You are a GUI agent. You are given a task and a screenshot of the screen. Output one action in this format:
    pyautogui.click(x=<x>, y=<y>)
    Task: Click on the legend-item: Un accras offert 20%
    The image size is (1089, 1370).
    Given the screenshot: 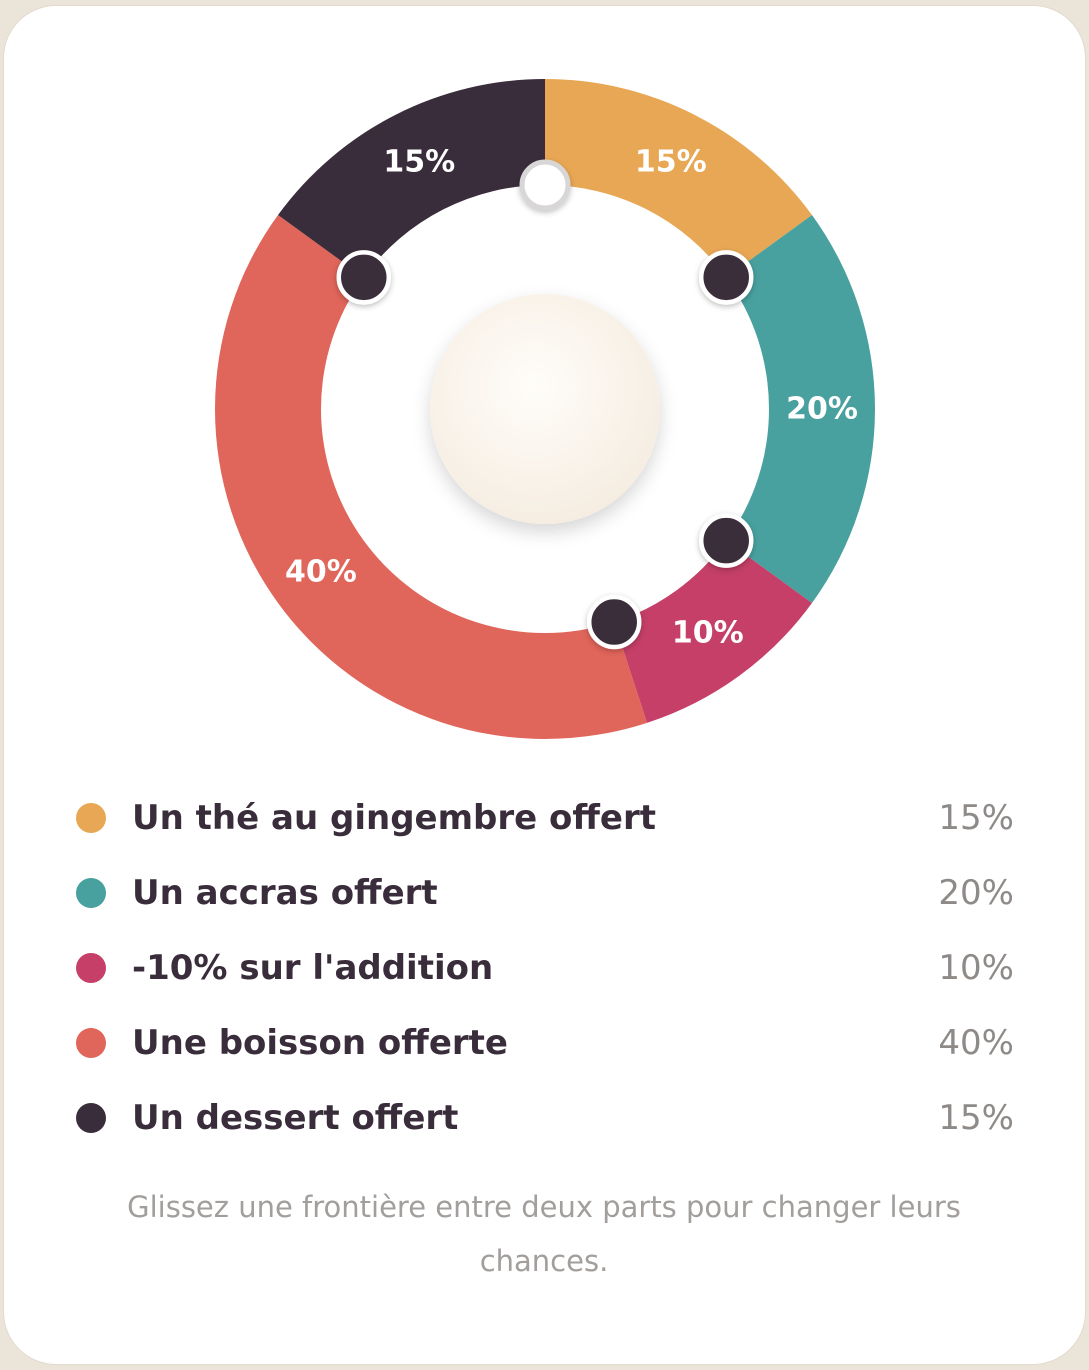 What is the action you would take?
    pyautogui.click(x=545, y=892)
    